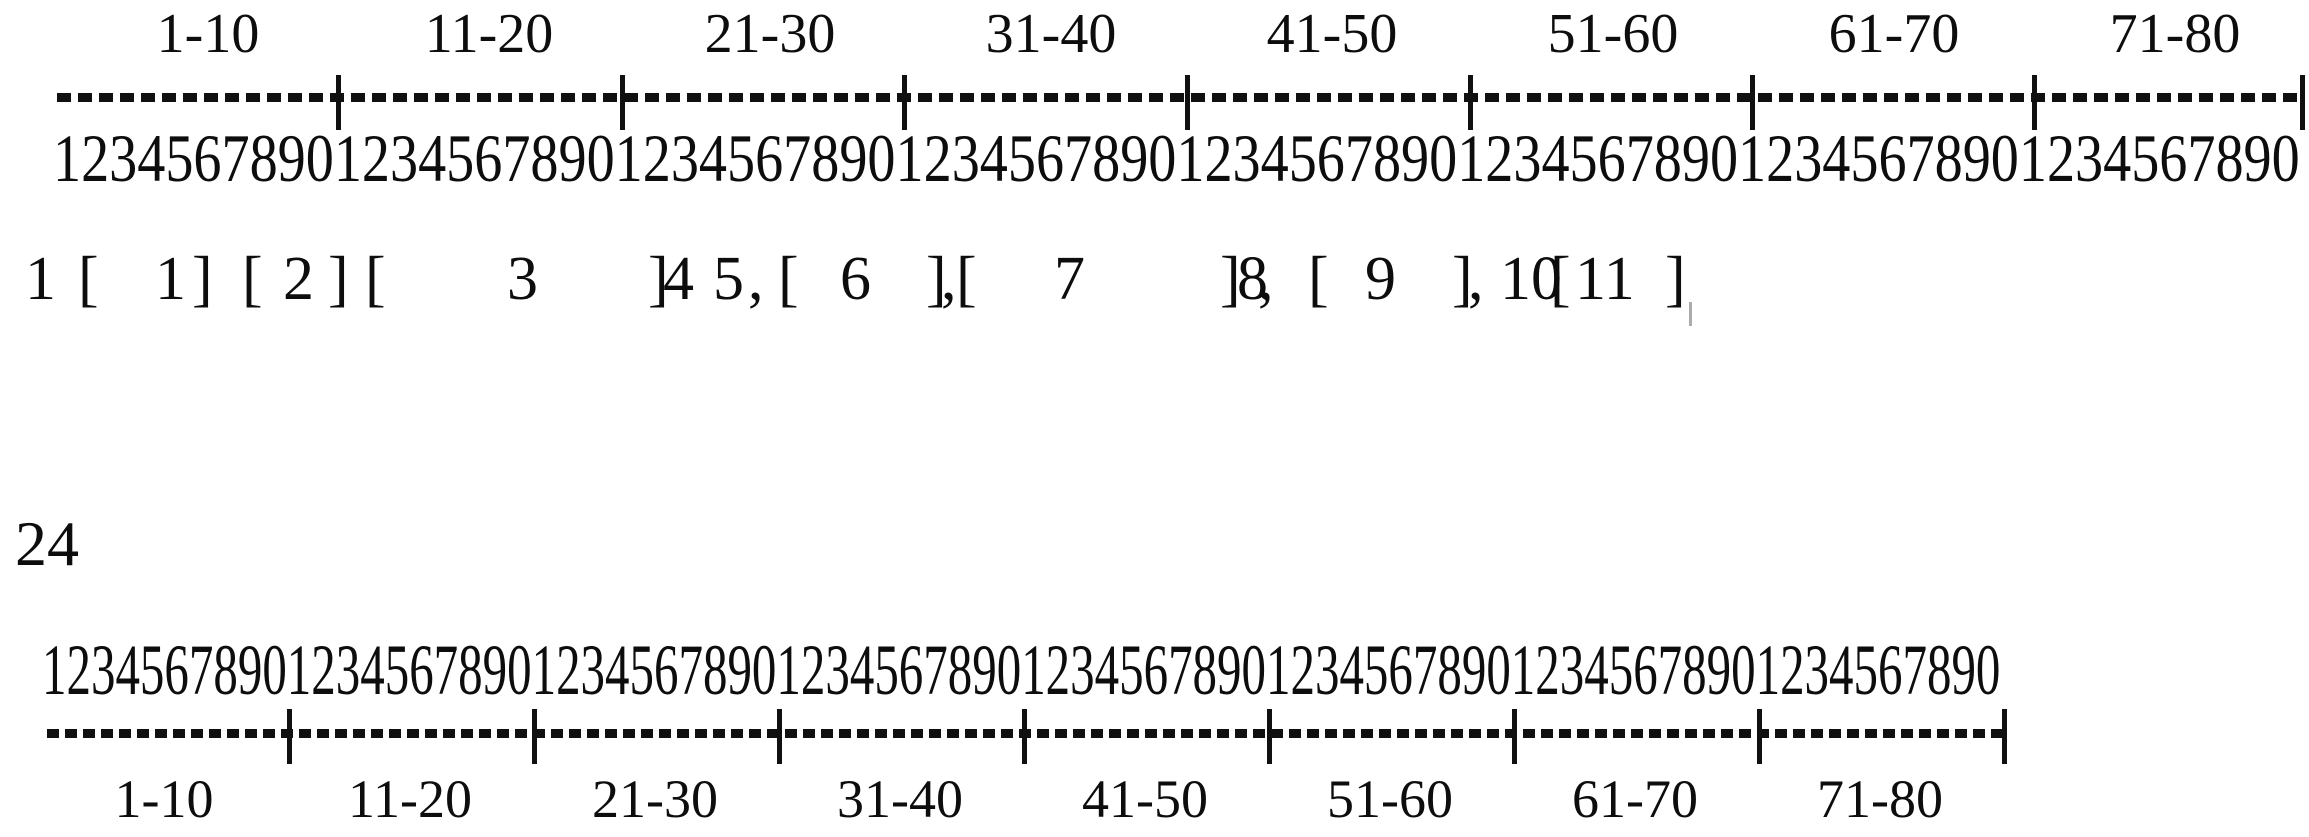  Describe the element at coordinates (1531, 279) in the screenshot. I see `field-marker: 10` at that location.